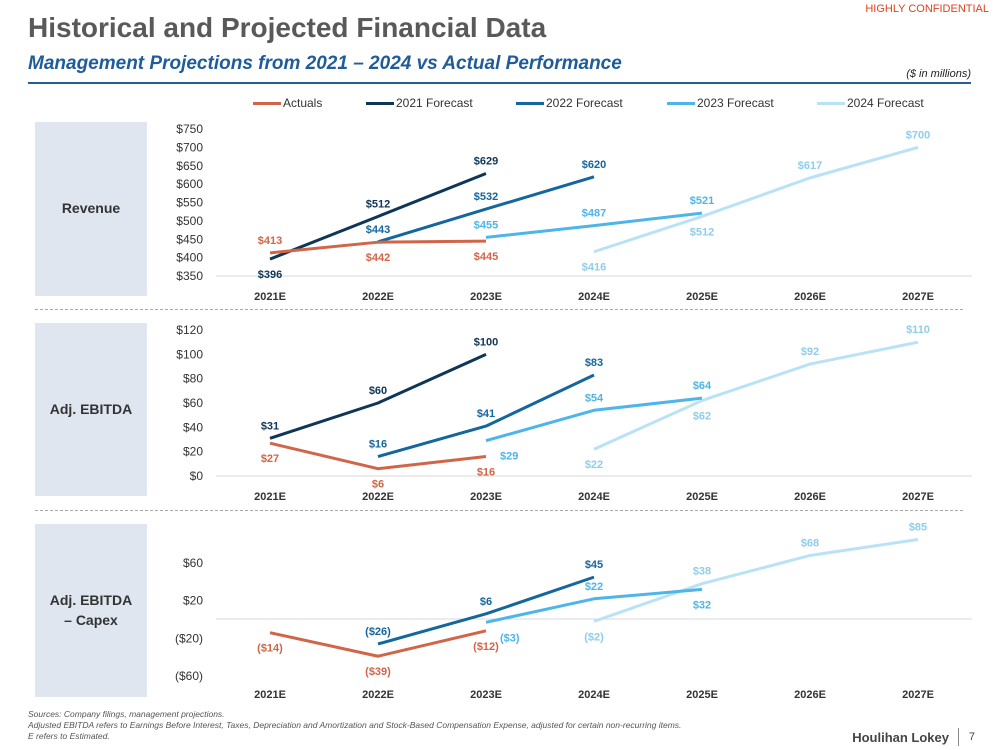 This screenshot has height=750, width=999. What do you see at coordinates (378, 230) in the screenshot?
I see `data-label: $443` at bounding box center [378, 230].